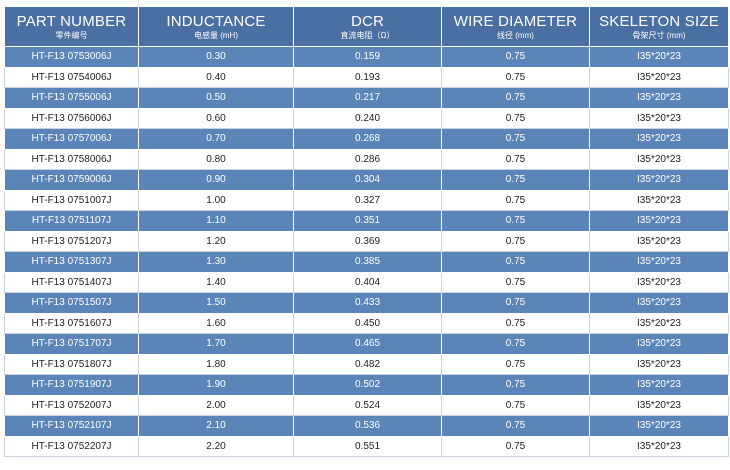  I want to click on dcr-cell: 0.268, so click(367, 139).